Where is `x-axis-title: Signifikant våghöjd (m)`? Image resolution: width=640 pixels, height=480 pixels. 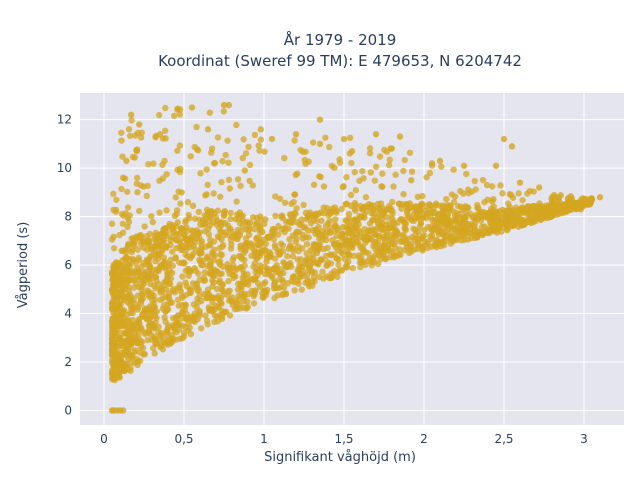 x-axis-title: Signifikant våghöjd (m) is located at coordinates (340, 457).